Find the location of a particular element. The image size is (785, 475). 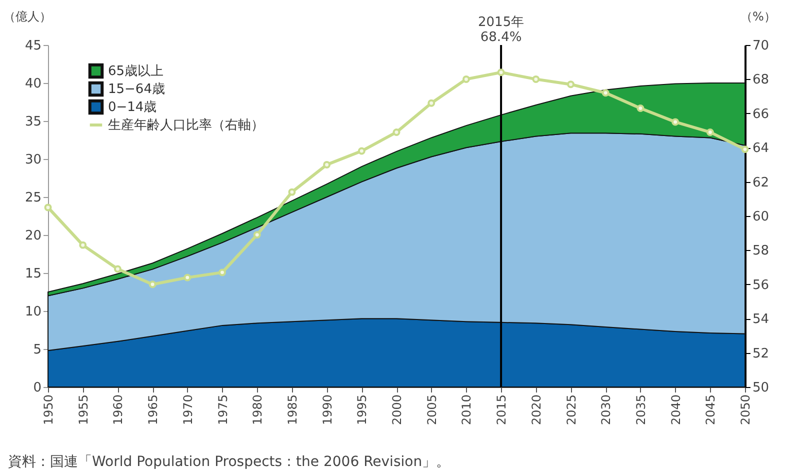

text: 2015年 68.4% is located at coordinates (501, 30).